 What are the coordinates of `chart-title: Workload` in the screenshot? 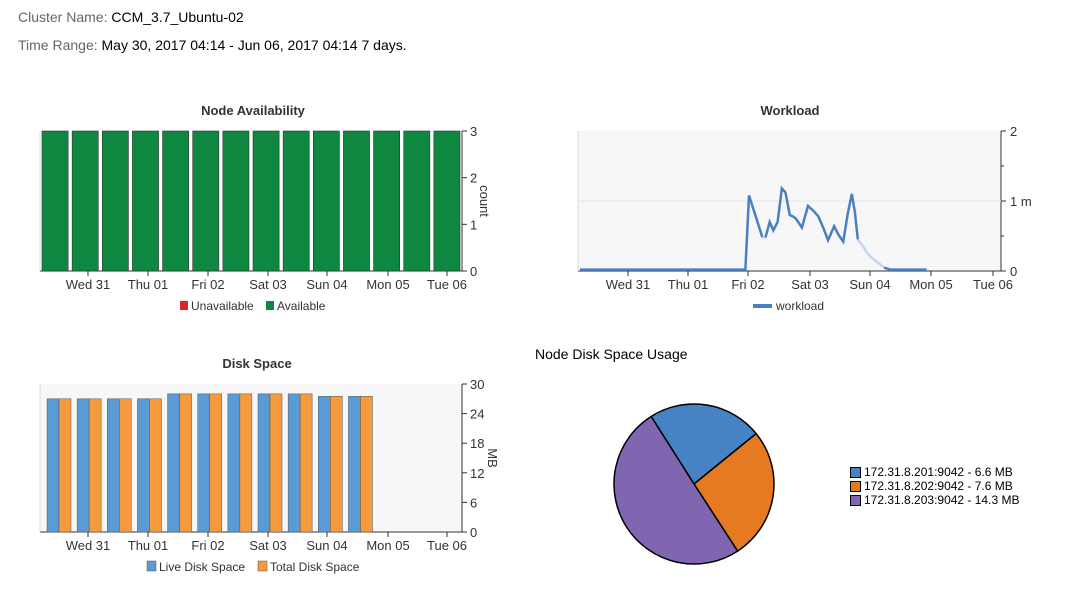 It's located at (790, 110).